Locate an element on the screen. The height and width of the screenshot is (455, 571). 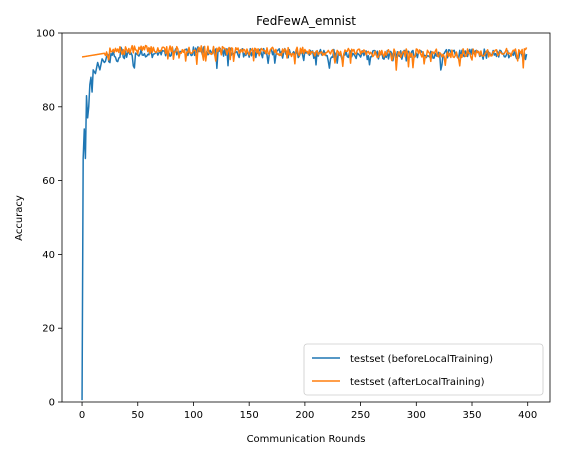
y-tick-label: 40 is located at coordinates (48, 255).